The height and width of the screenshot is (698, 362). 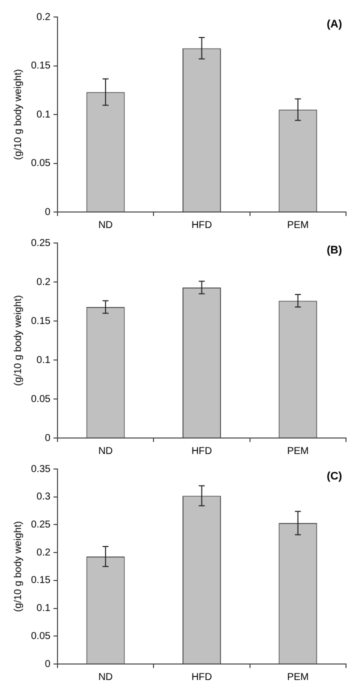 What do you see at coordinates (334, 250) in the screenshot?
I see `annotation: (B)` at bounding box center [334, 250].